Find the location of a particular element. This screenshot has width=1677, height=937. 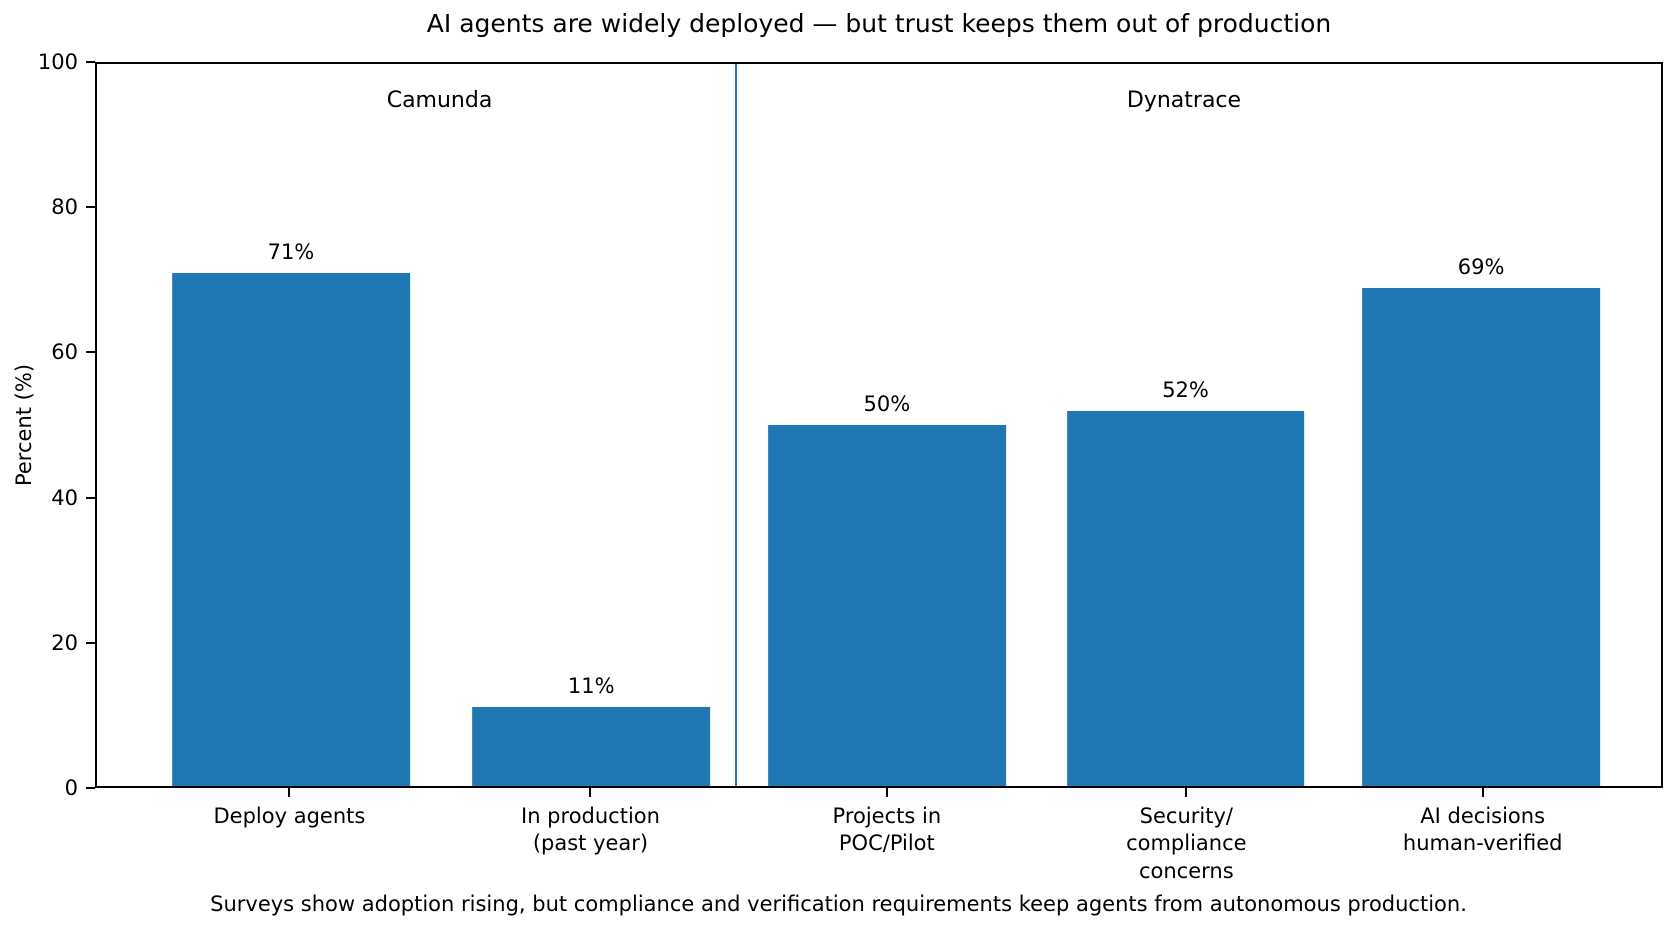

y-axis-ticks: 0 20 40 60 80 100 is located at coordinates (47, 425).